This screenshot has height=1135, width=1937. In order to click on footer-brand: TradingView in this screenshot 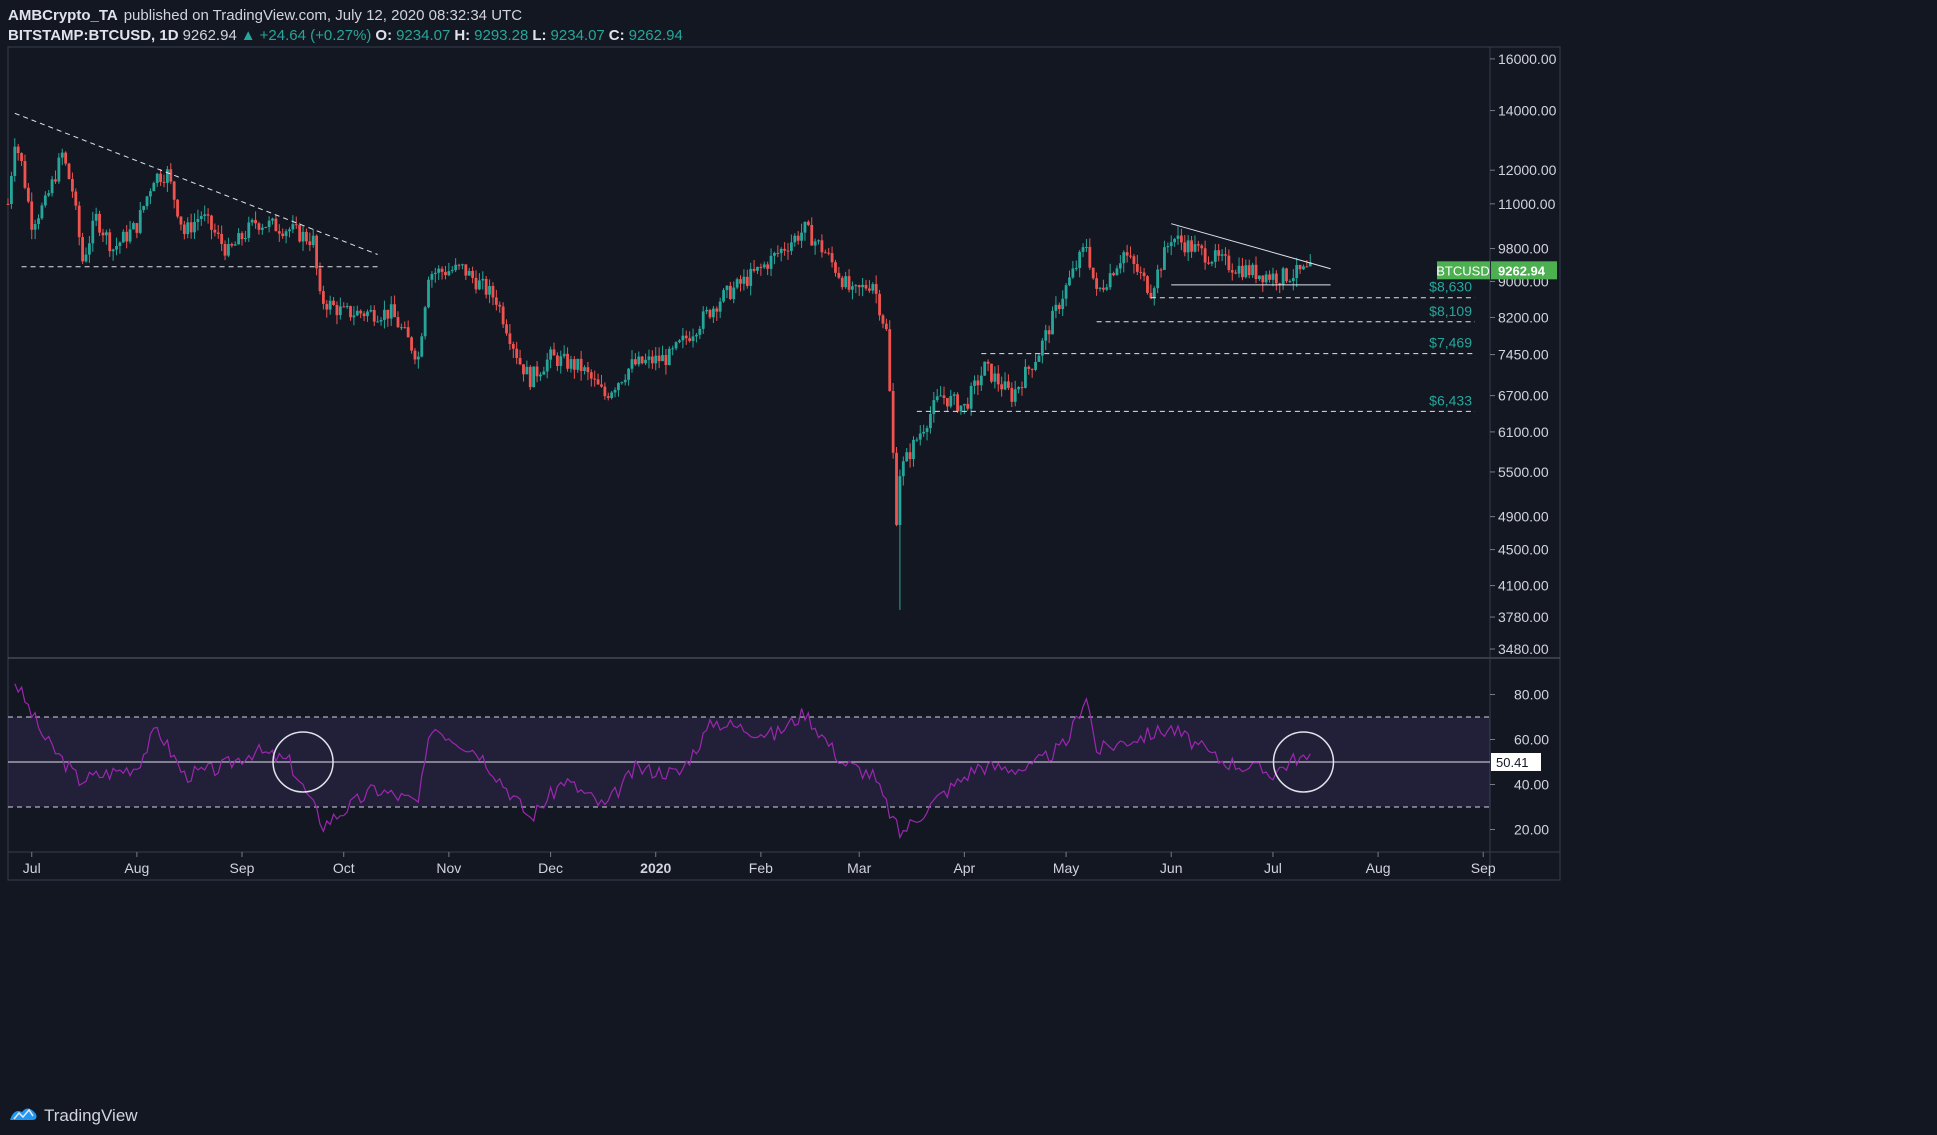, I will do `click(91, 1115)`.